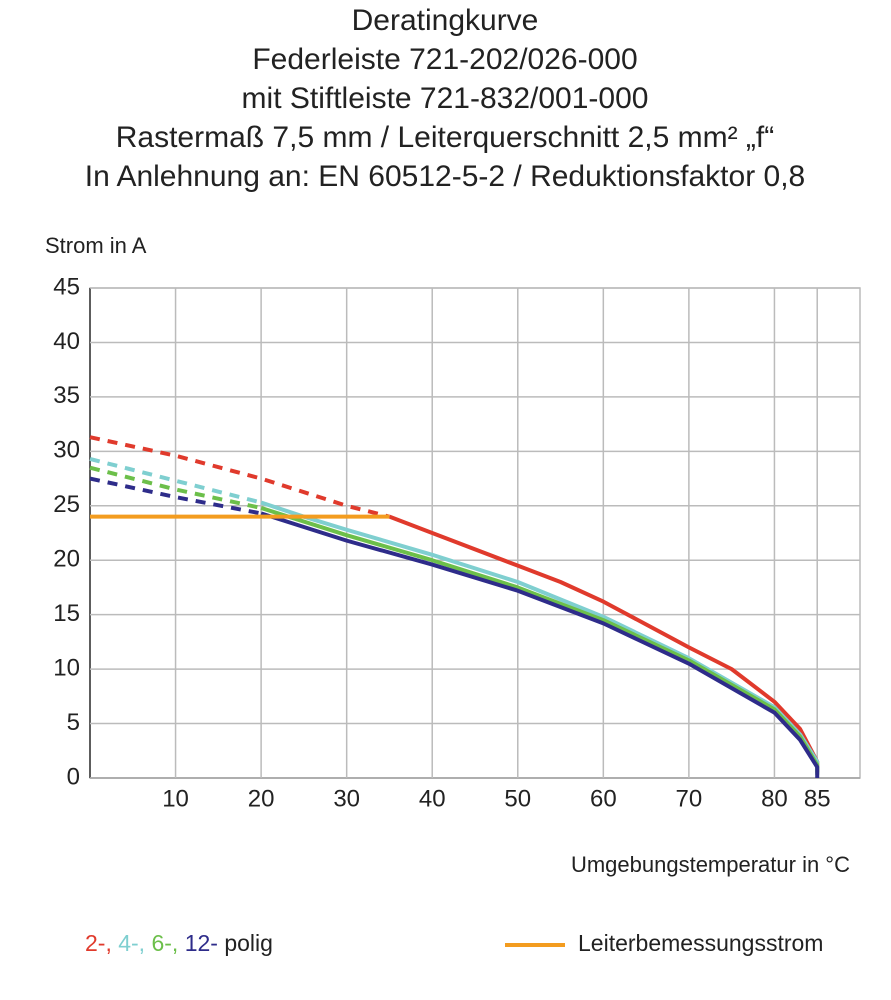 The height and width of the screenshot is (1000, 891). What do you see at coordinates (445, 20) in the screenshot?
I see `chart-title: Deratingkurve` at bounding box center [445, 20].